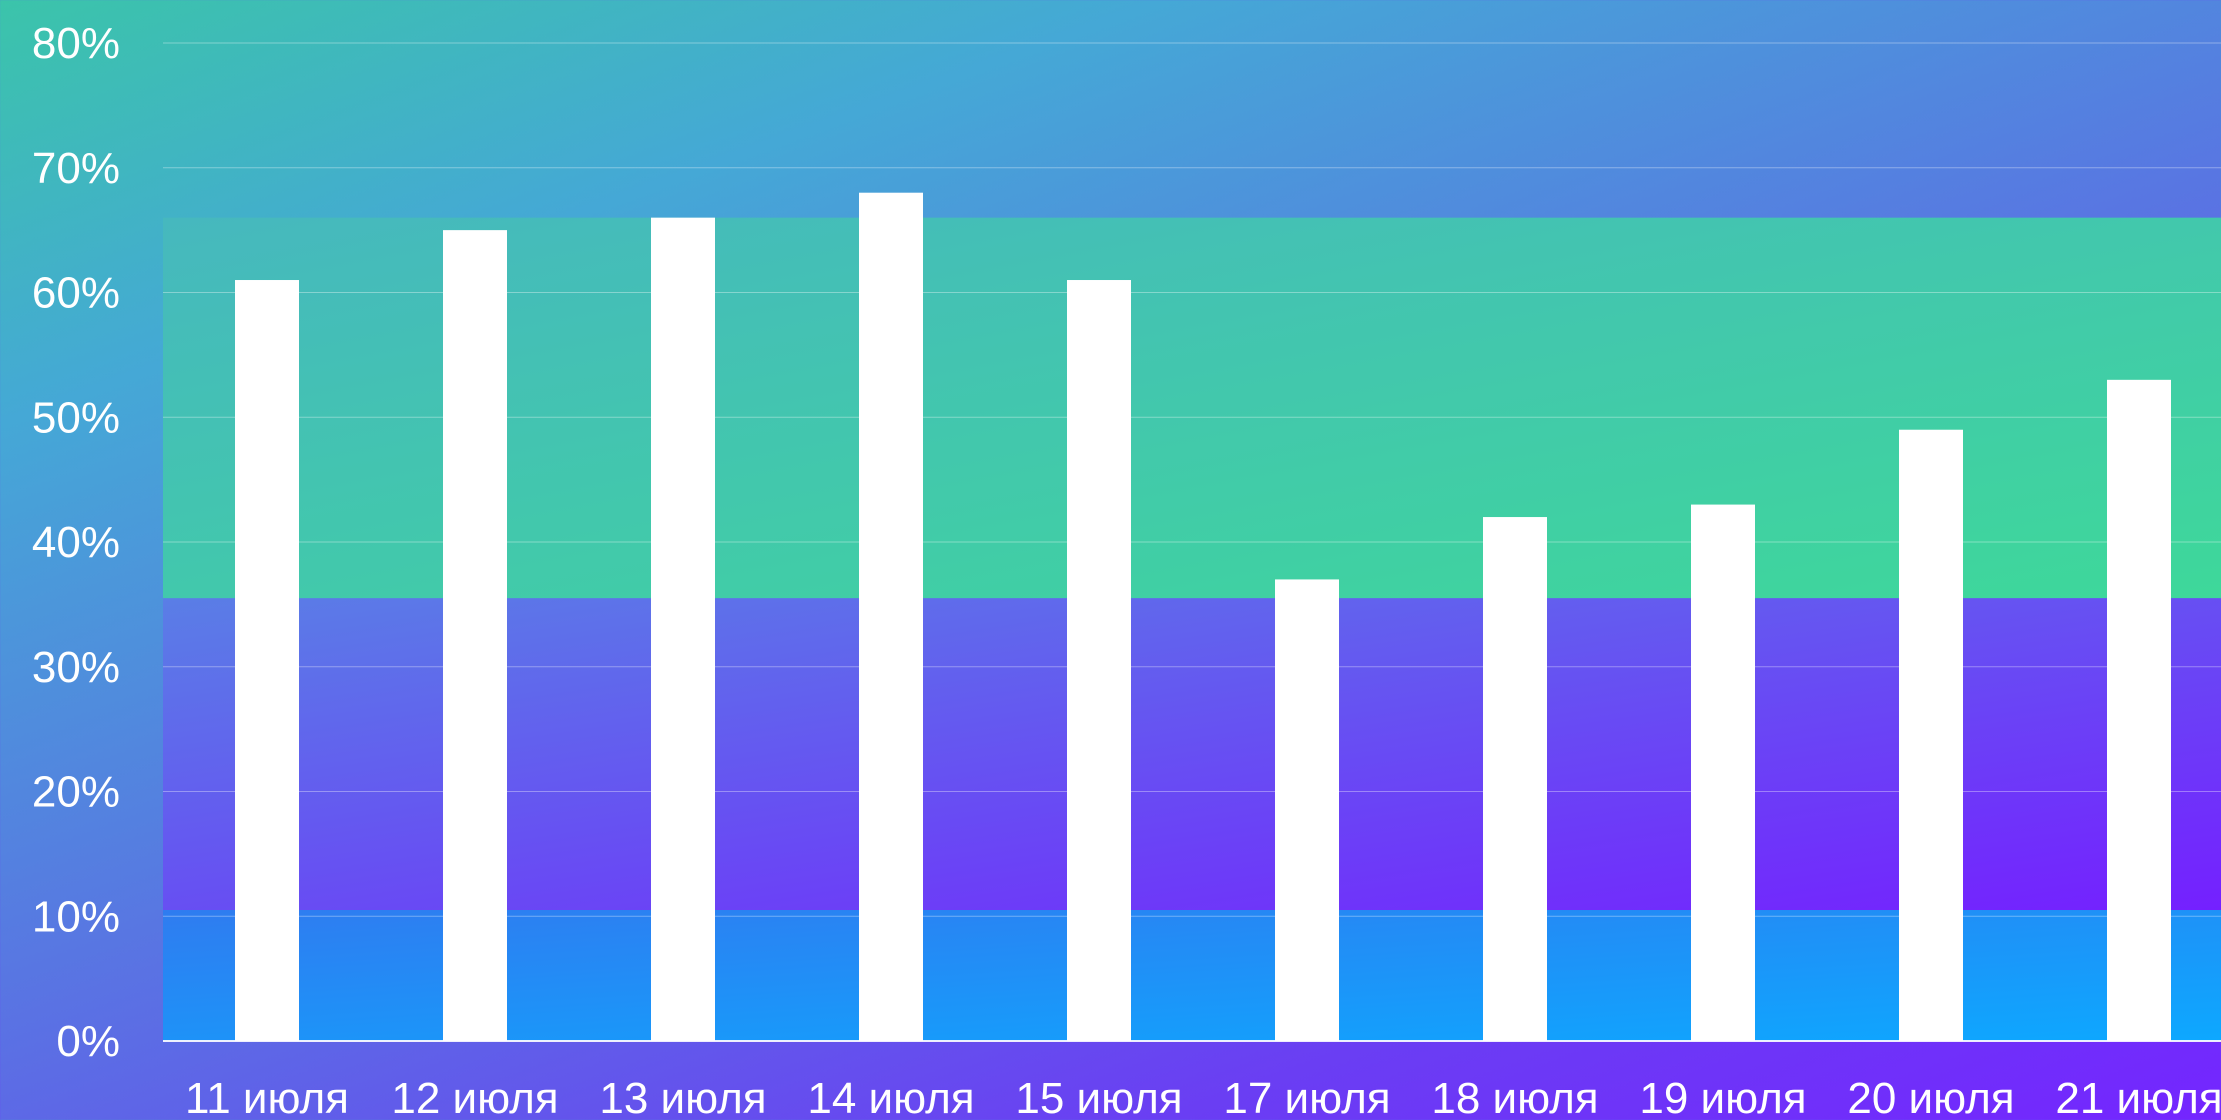 Image resolution: width=2221 pixels, height=1120 pixels. What do you see at coordinates (890, 1097) in the screenshot?
I see `x-tick-label: 14 июля` at bounding box center [890, 1097].